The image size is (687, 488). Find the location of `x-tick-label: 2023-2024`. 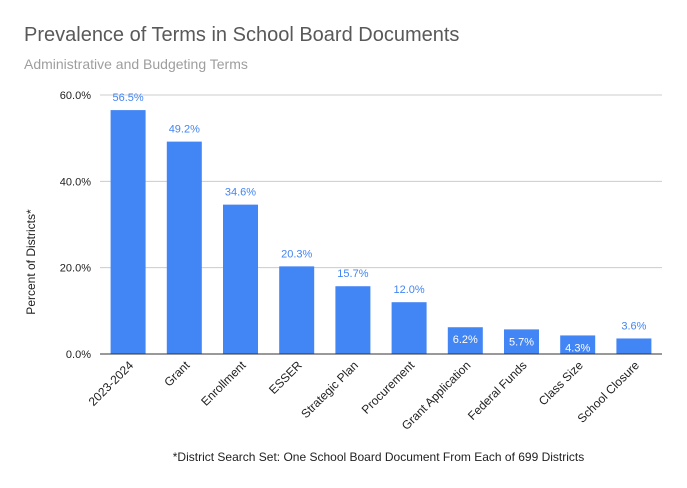

x-tick-label: 2023-2024 is located at coordinates (111, 383).